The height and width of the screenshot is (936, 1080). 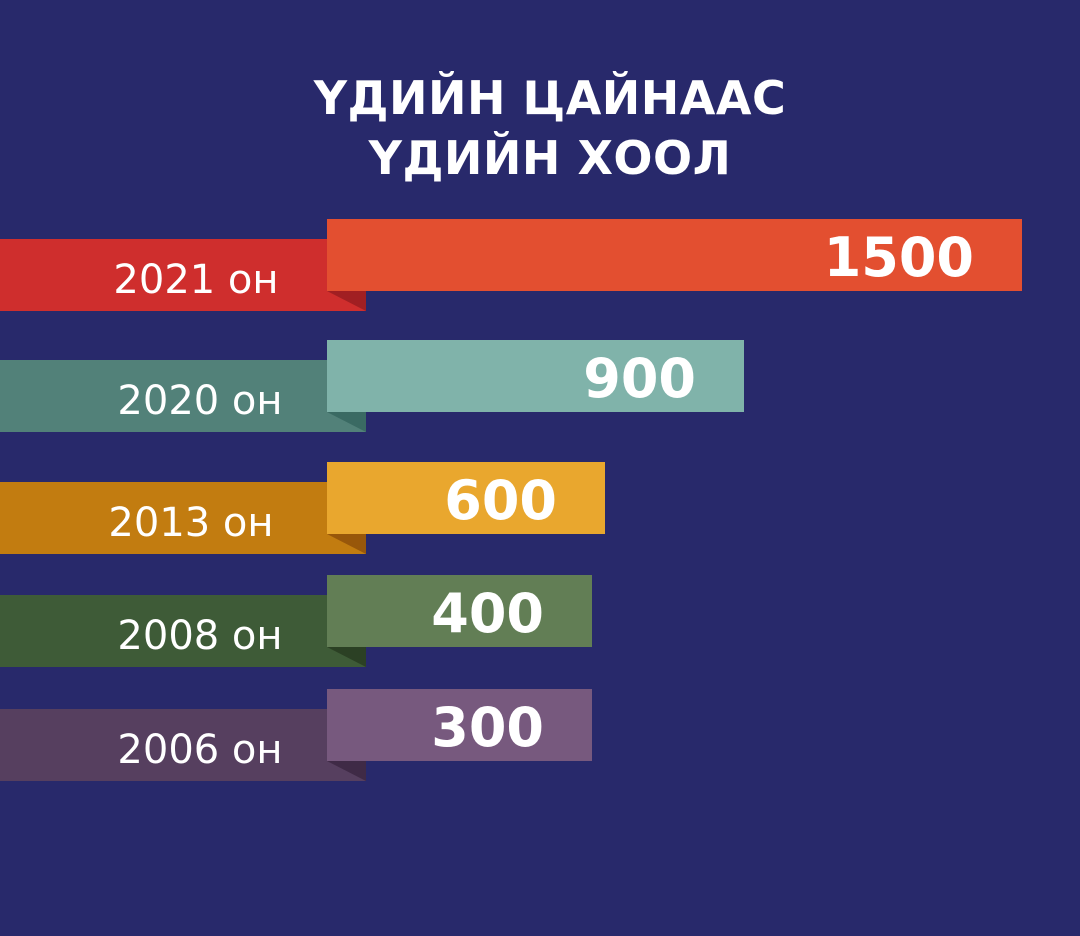 What do you see at coordinates (199, 401) in the screenshot?
I see `bar-category-label: 2020 он` at bounding box center [199, 401].